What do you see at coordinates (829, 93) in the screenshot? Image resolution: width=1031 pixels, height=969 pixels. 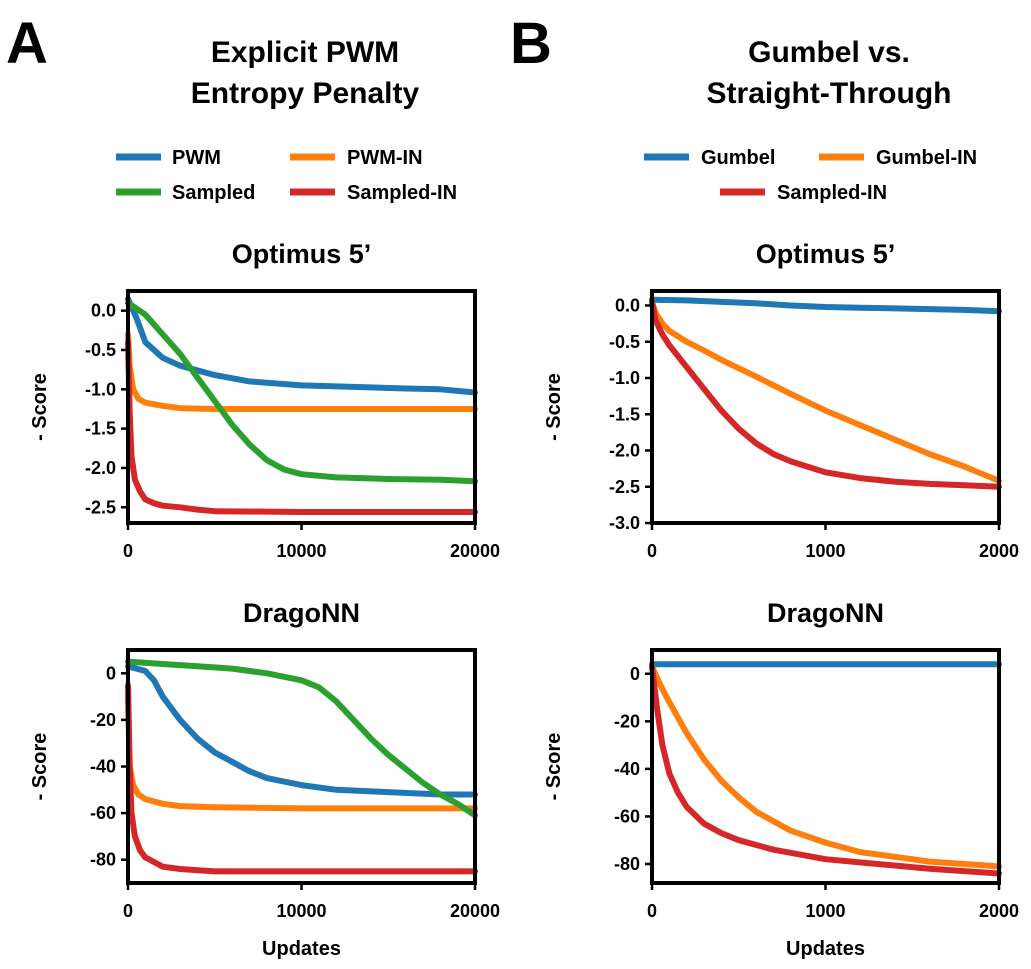 I see `panel-b-title-line-2: Straight-Through` at bounding box center [829, 93].